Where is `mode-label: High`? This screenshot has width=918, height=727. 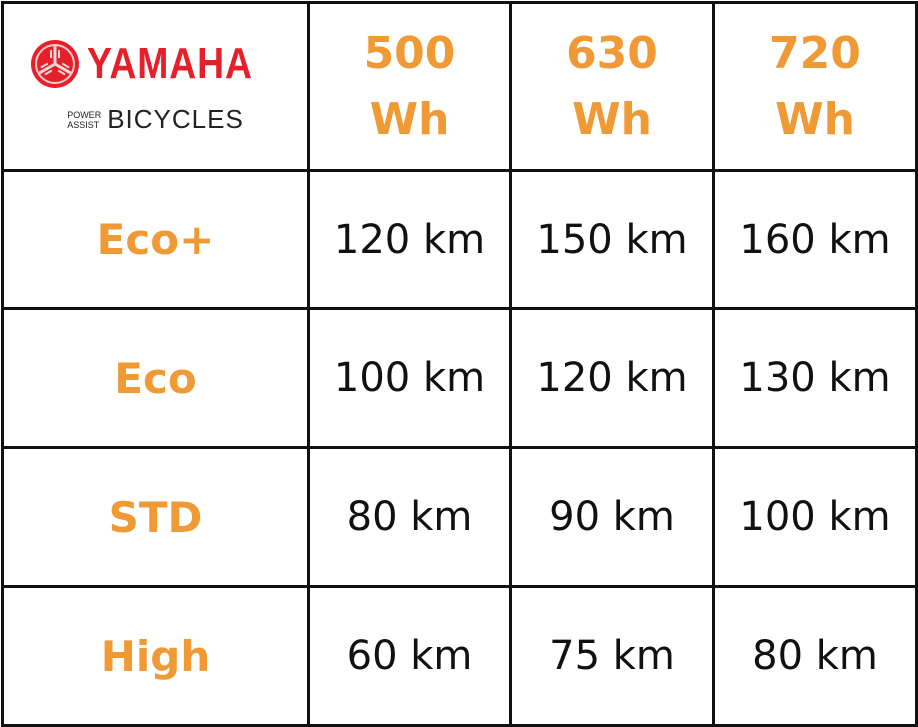
mode-label: High is located at coordinates (155, 656).